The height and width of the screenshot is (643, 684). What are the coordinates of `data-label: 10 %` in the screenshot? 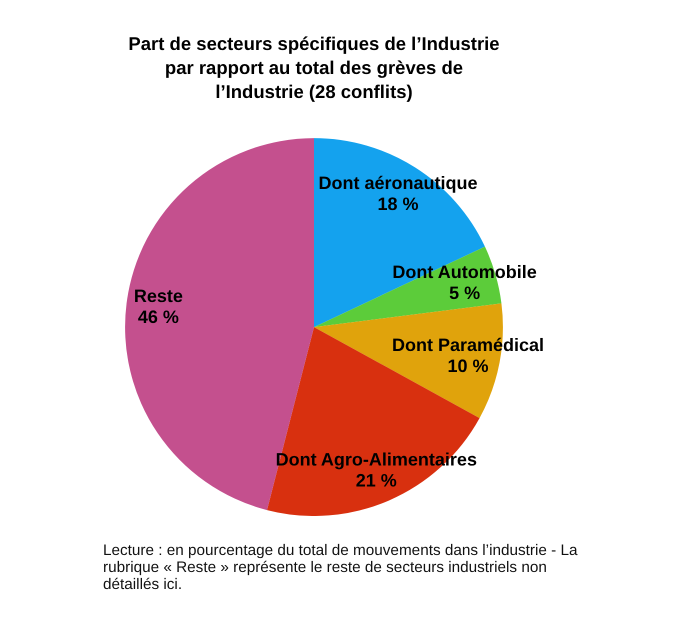 It's located at (468, 366).